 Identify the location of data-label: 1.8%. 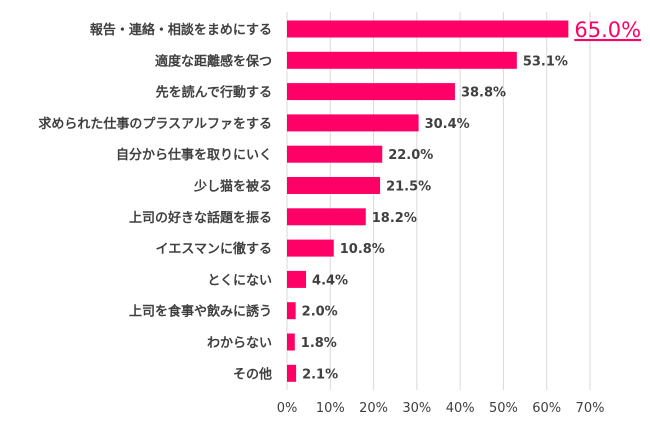
(319, 343).